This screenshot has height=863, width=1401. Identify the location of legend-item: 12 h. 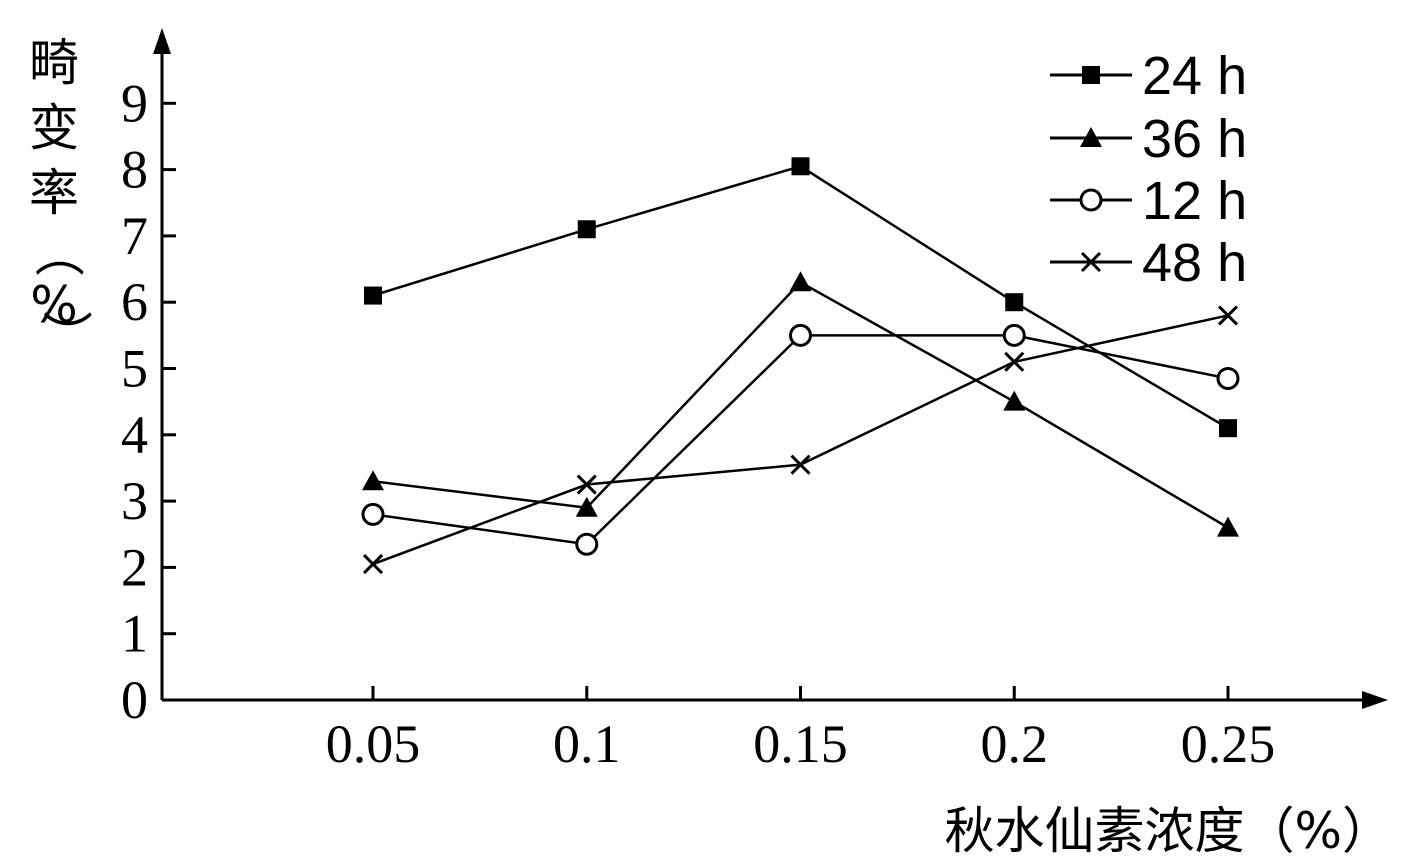
(1148, 201).